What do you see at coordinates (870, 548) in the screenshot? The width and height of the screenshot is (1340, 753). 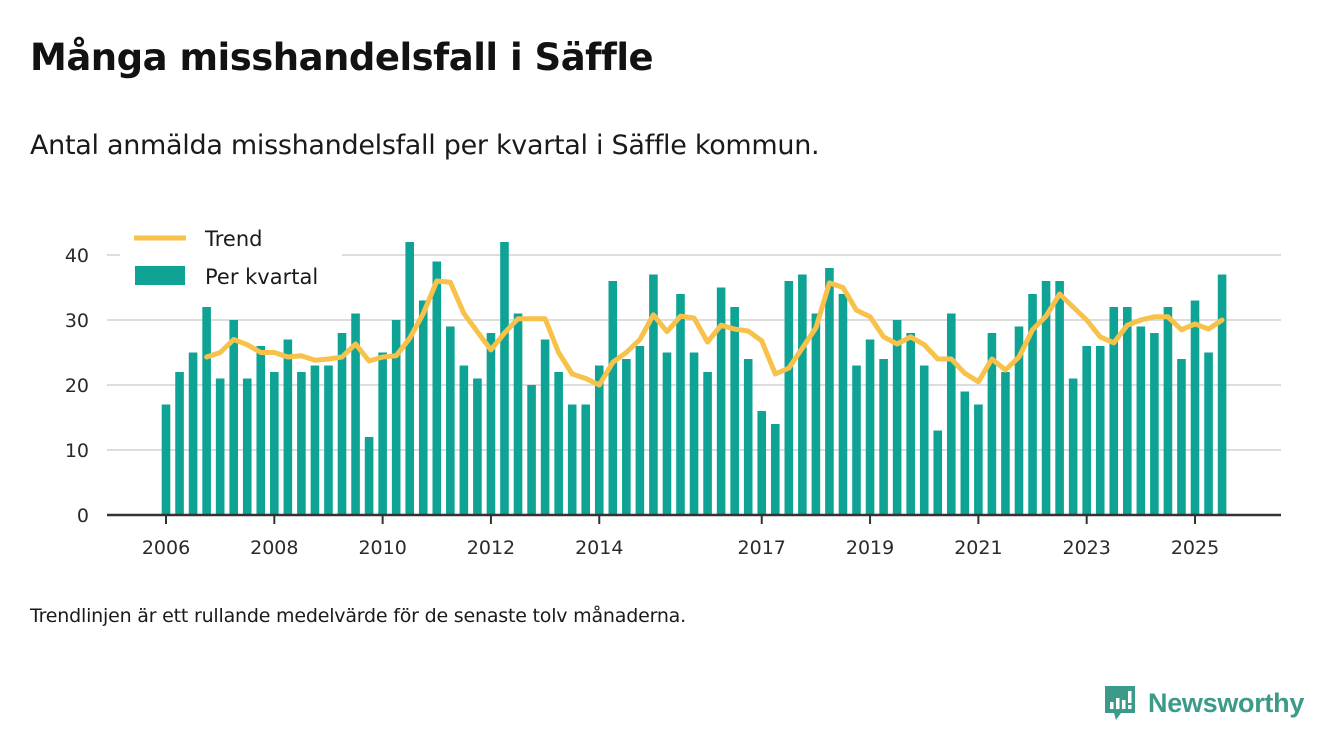 I see `x-tick-label: 2019` at bounding box center [870, 548].